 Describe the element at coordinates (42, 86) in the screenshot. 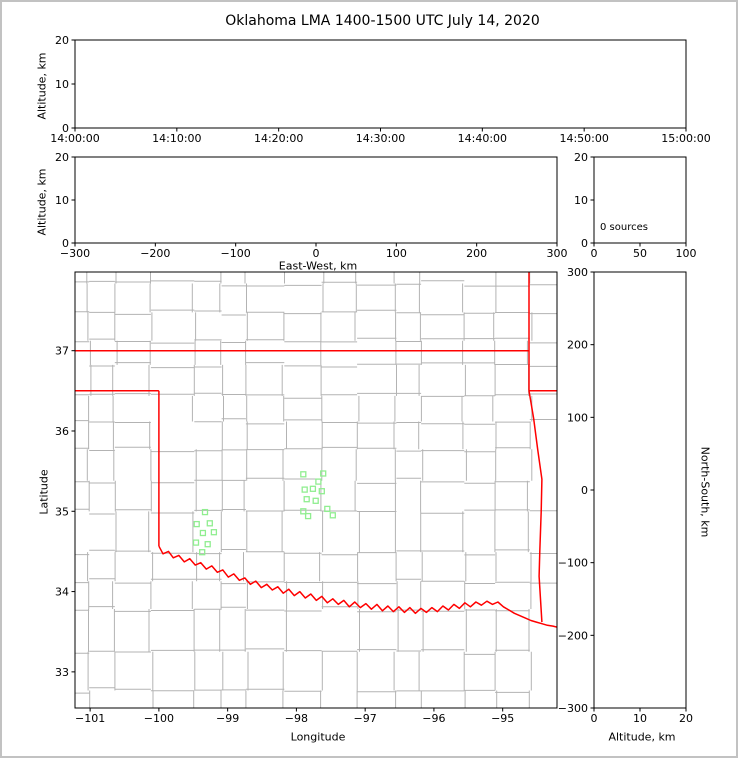

I see `time-height-ylabel: Altitude, km` at that location.